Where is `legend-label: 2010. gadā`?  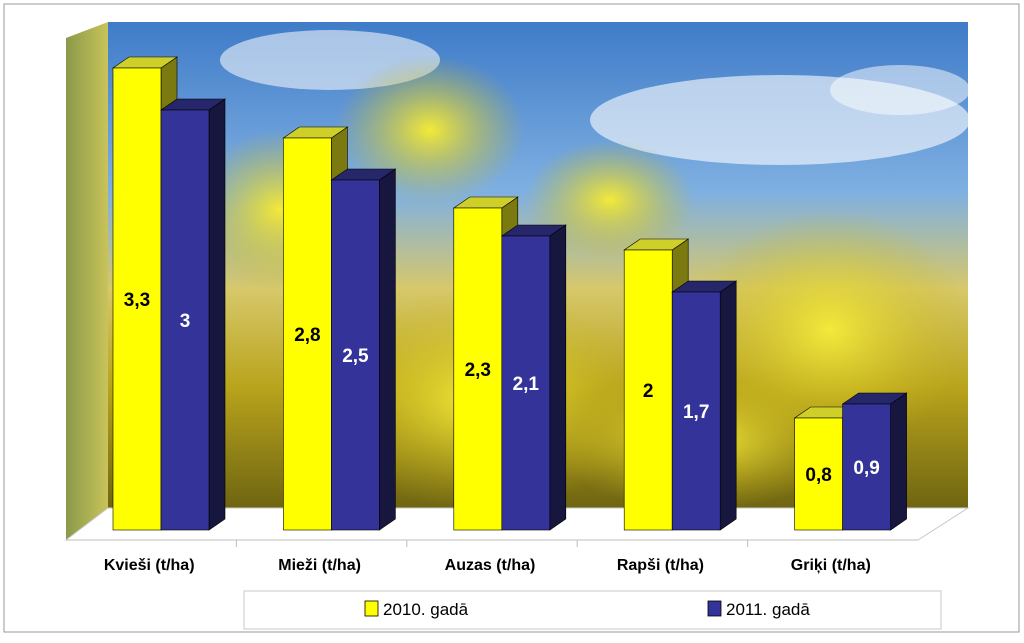 legend-label: 2010. gadā is located at coordinates (426, 609).